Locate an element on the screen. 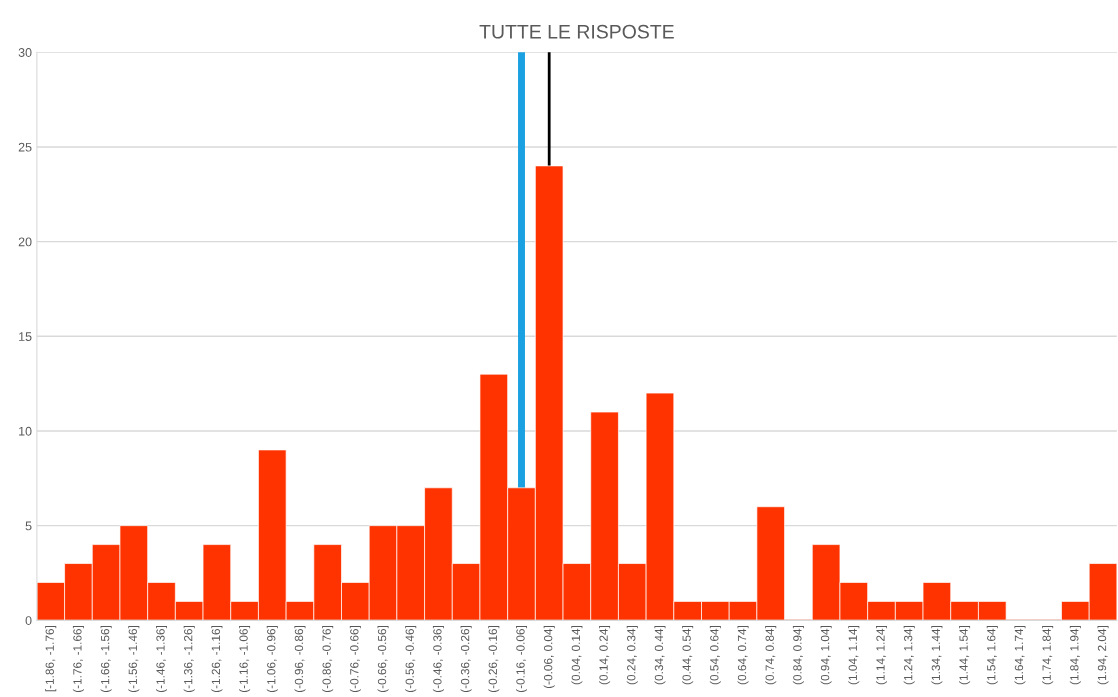 The height and width of the screenshot is (697, 1118). x-tick-label: (-0.26, -0.16] is located at coordinates (494, 659).